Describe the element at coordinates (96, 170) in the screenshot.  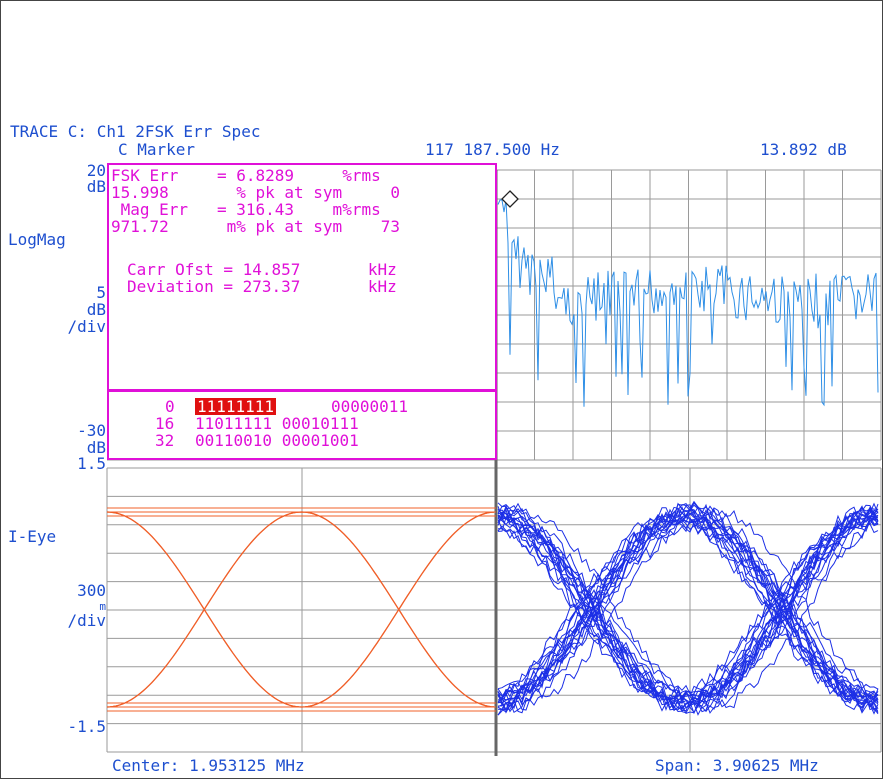
I see `spectrum-top-value: 20` at that location.